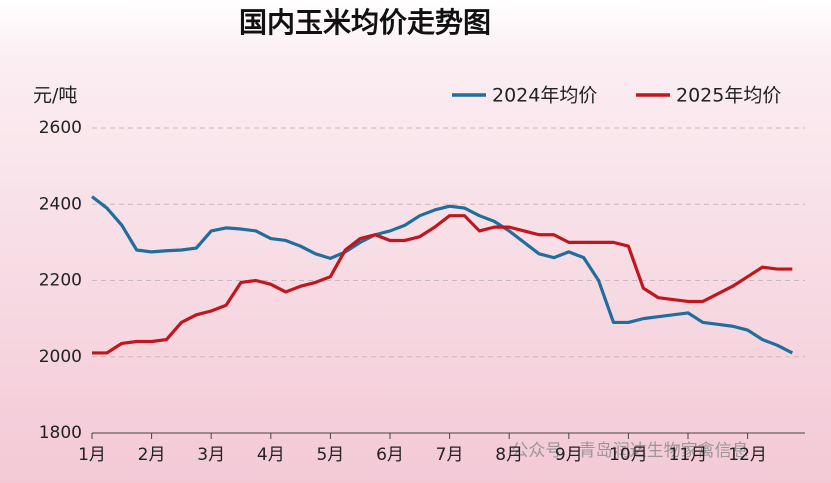  Describe the element at coordinates (60, 357) in the screenshot. I see `y-tick-label: 2000` at that location.